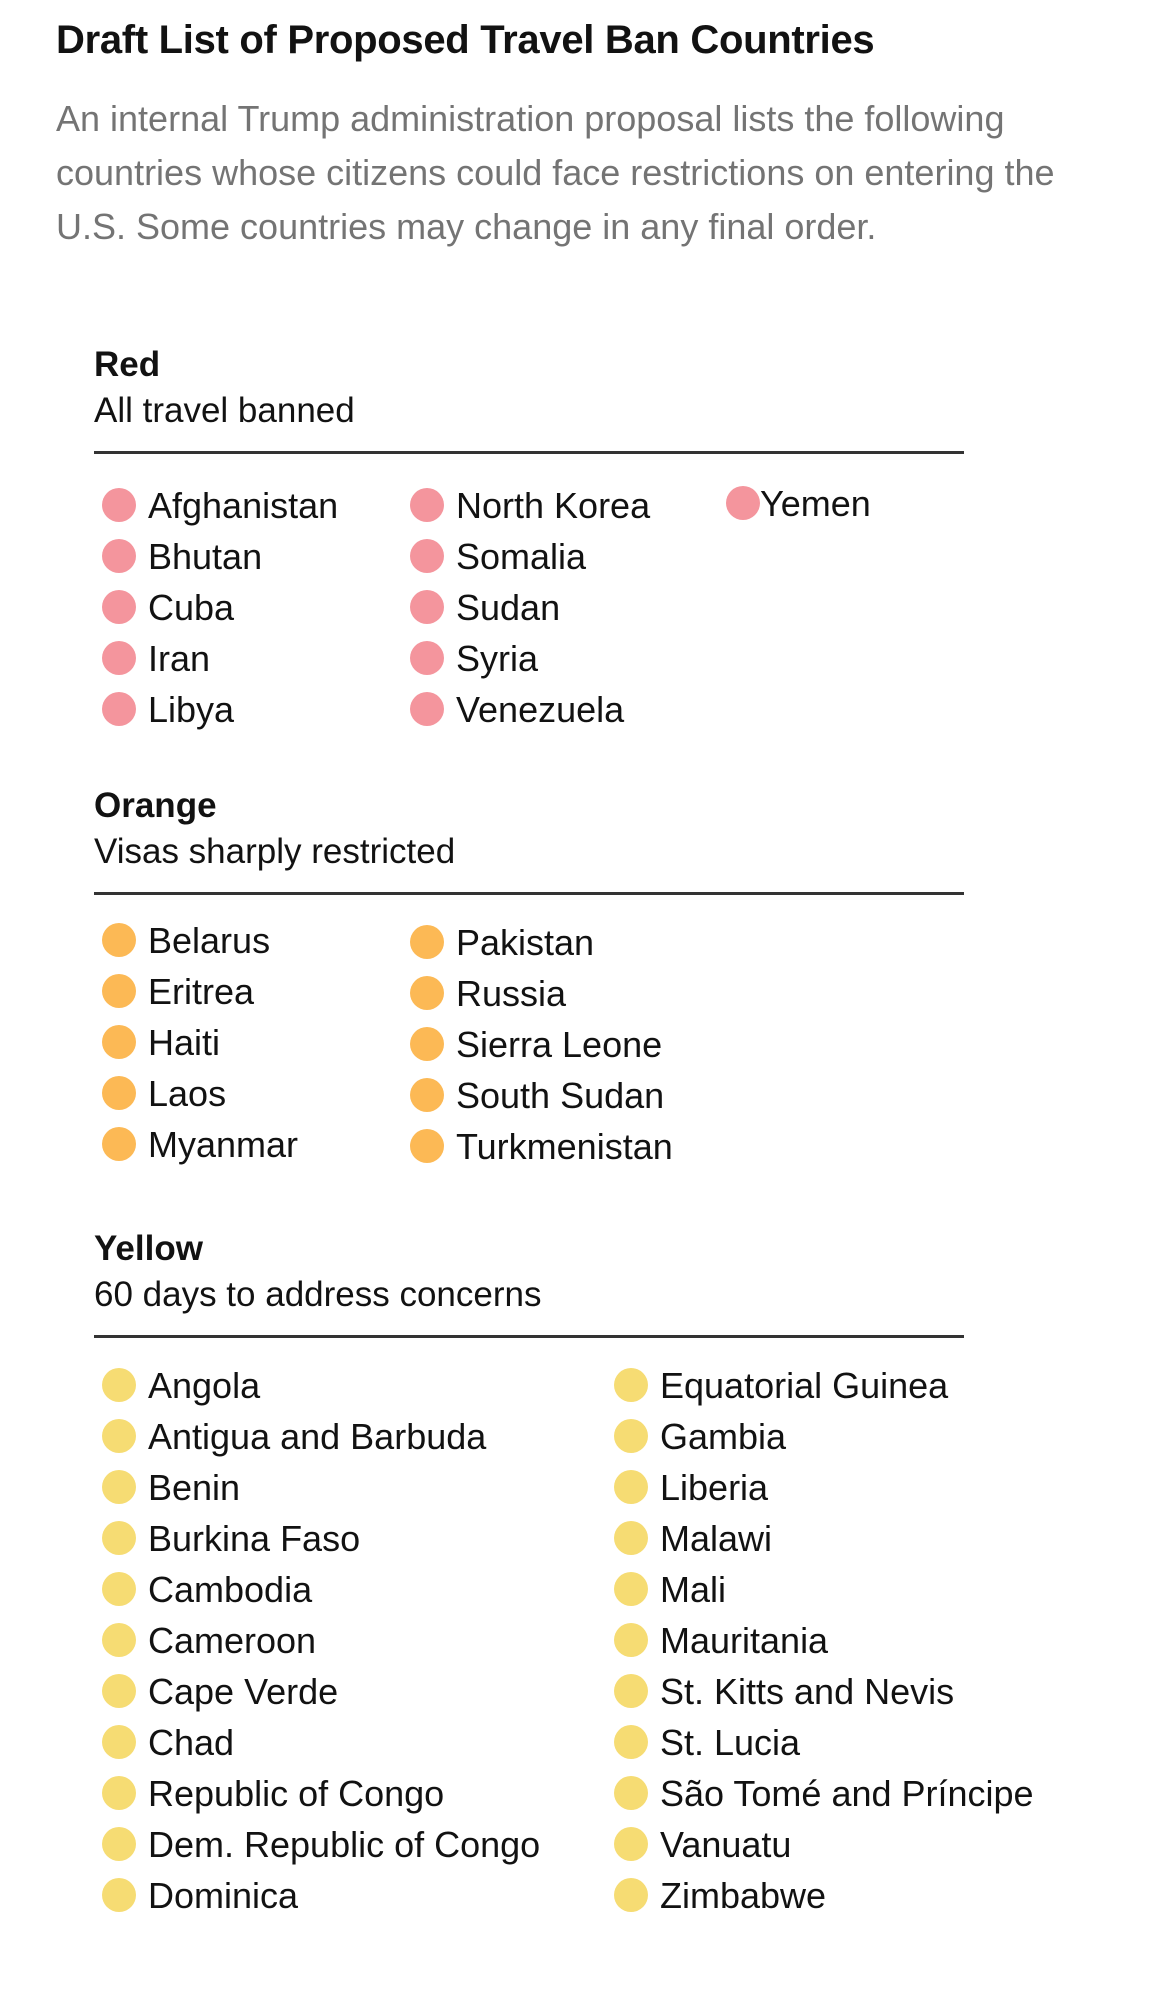  I want to click on country-name: Mali, so click(693, 1589).